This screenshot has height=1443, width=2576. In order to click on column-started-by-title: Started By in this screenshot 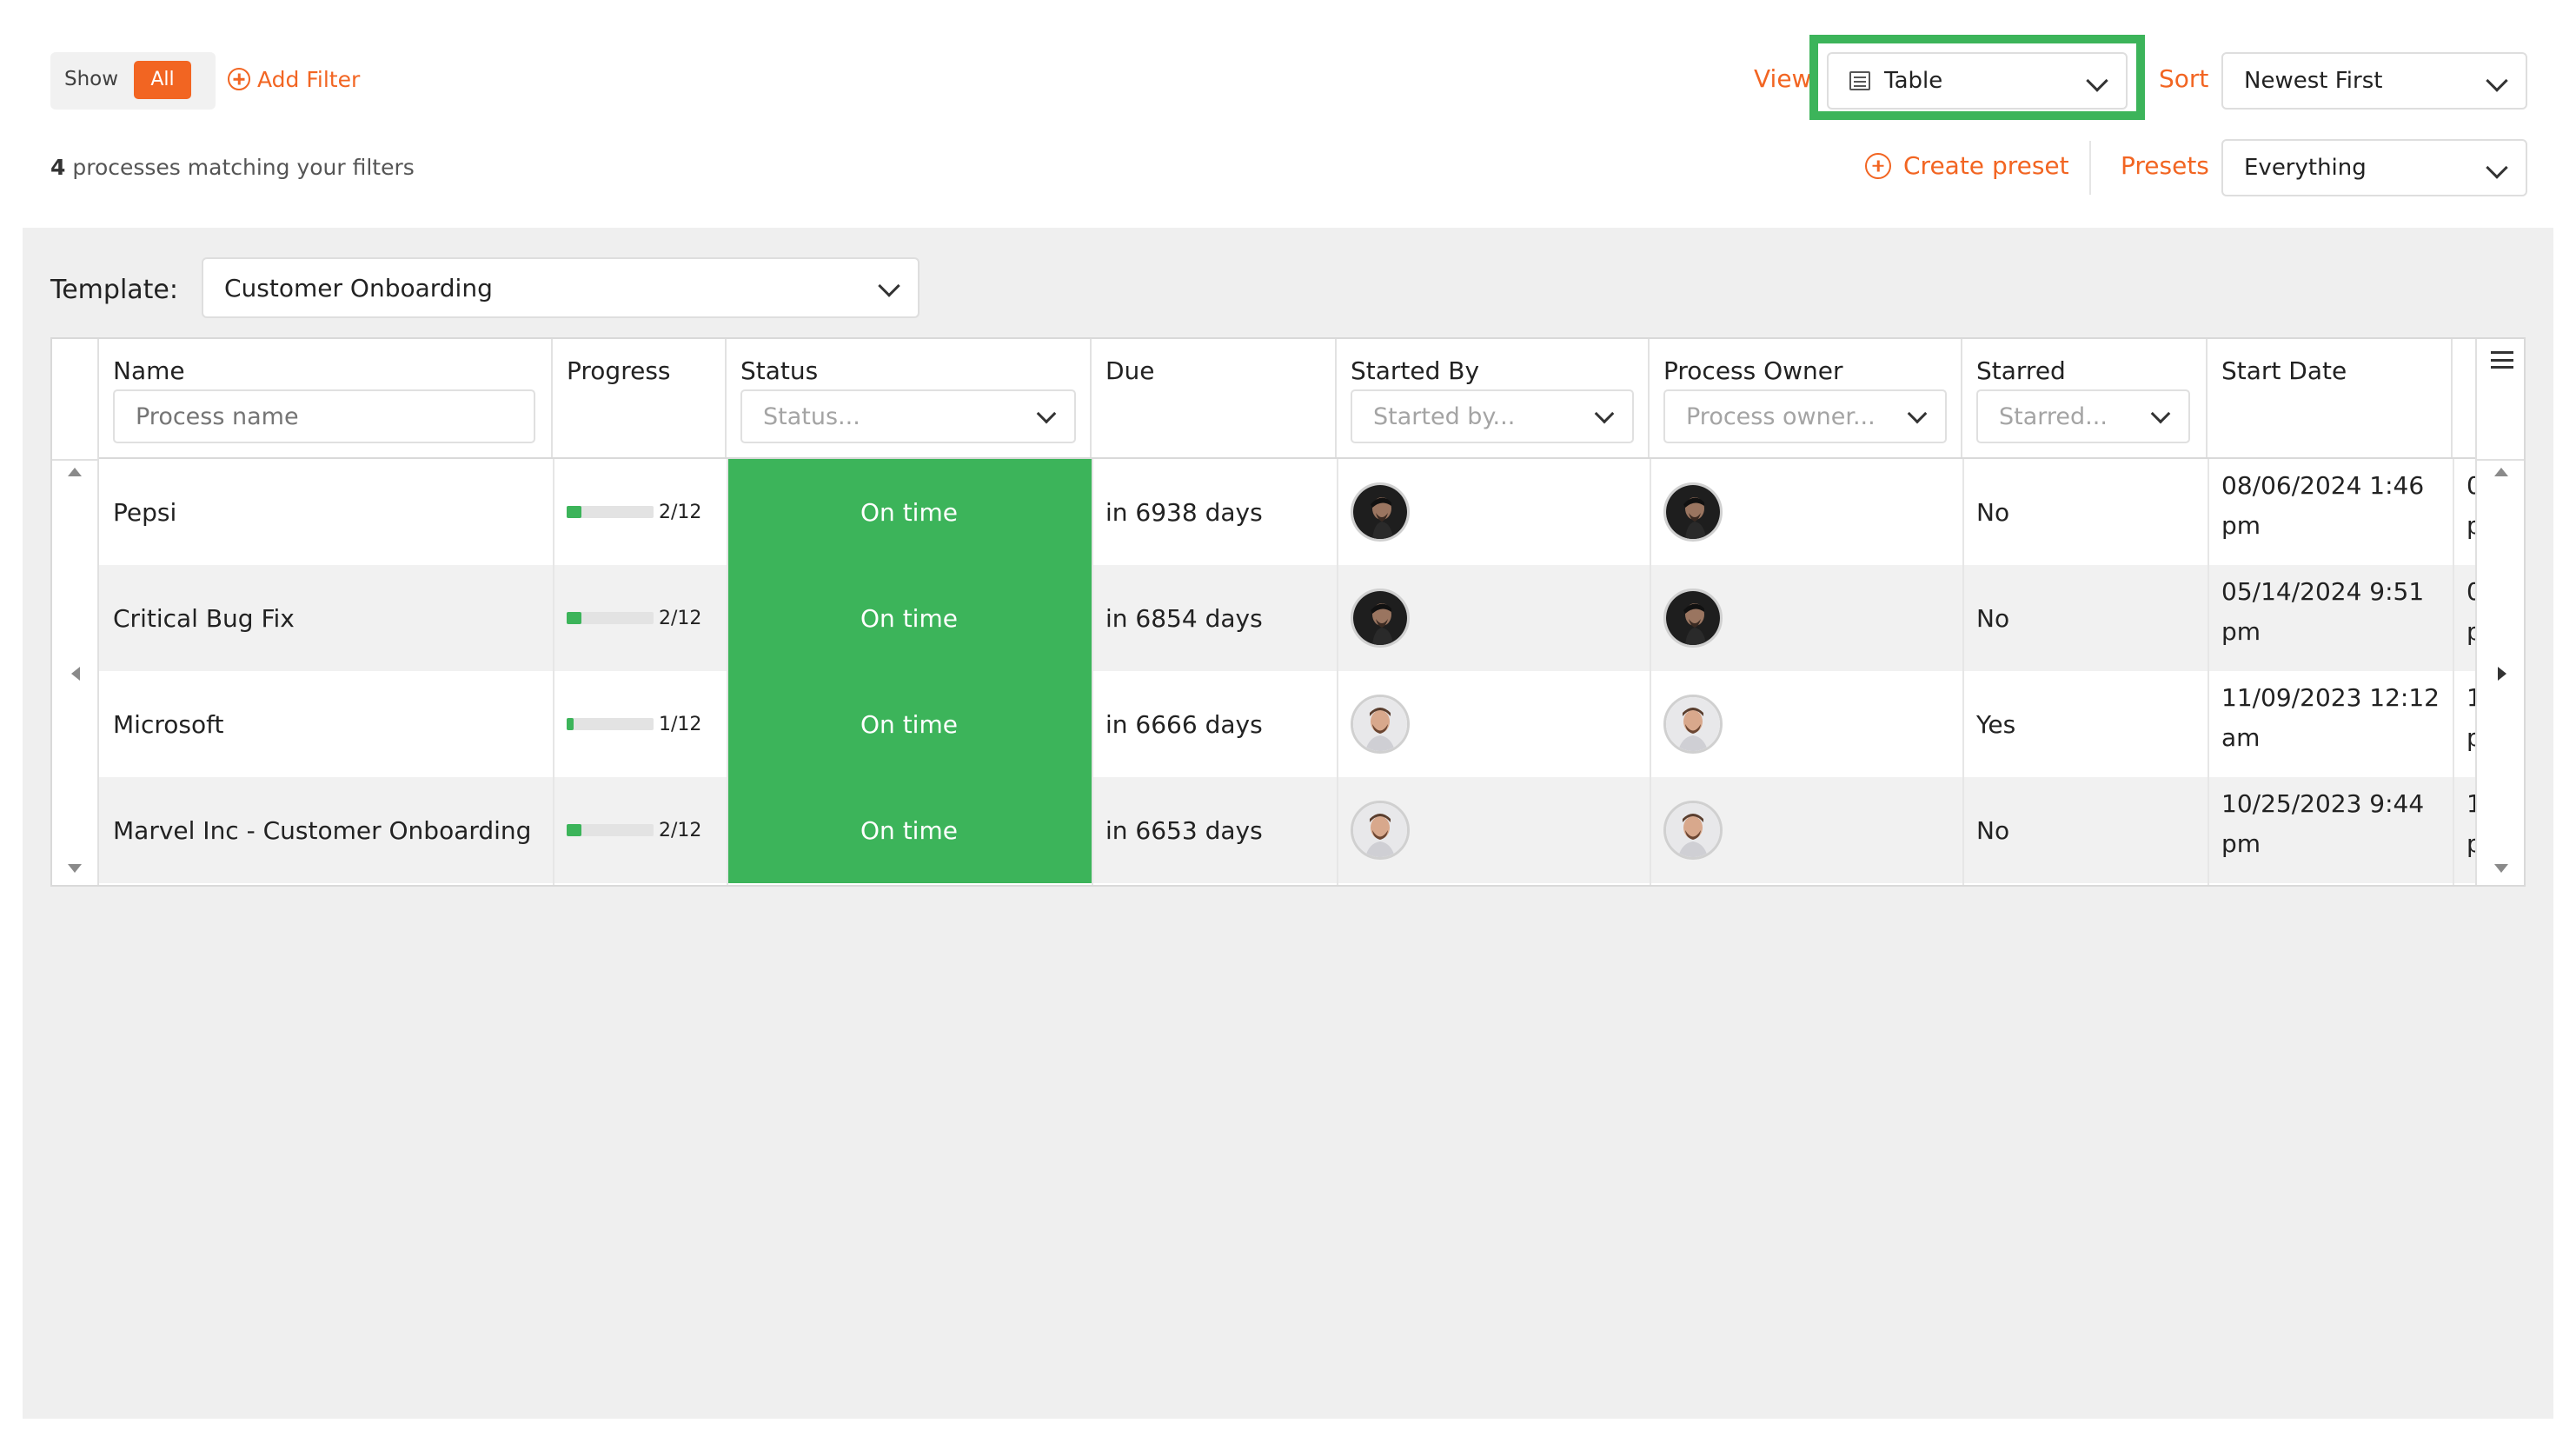, I will do `click(1415, 370)`.